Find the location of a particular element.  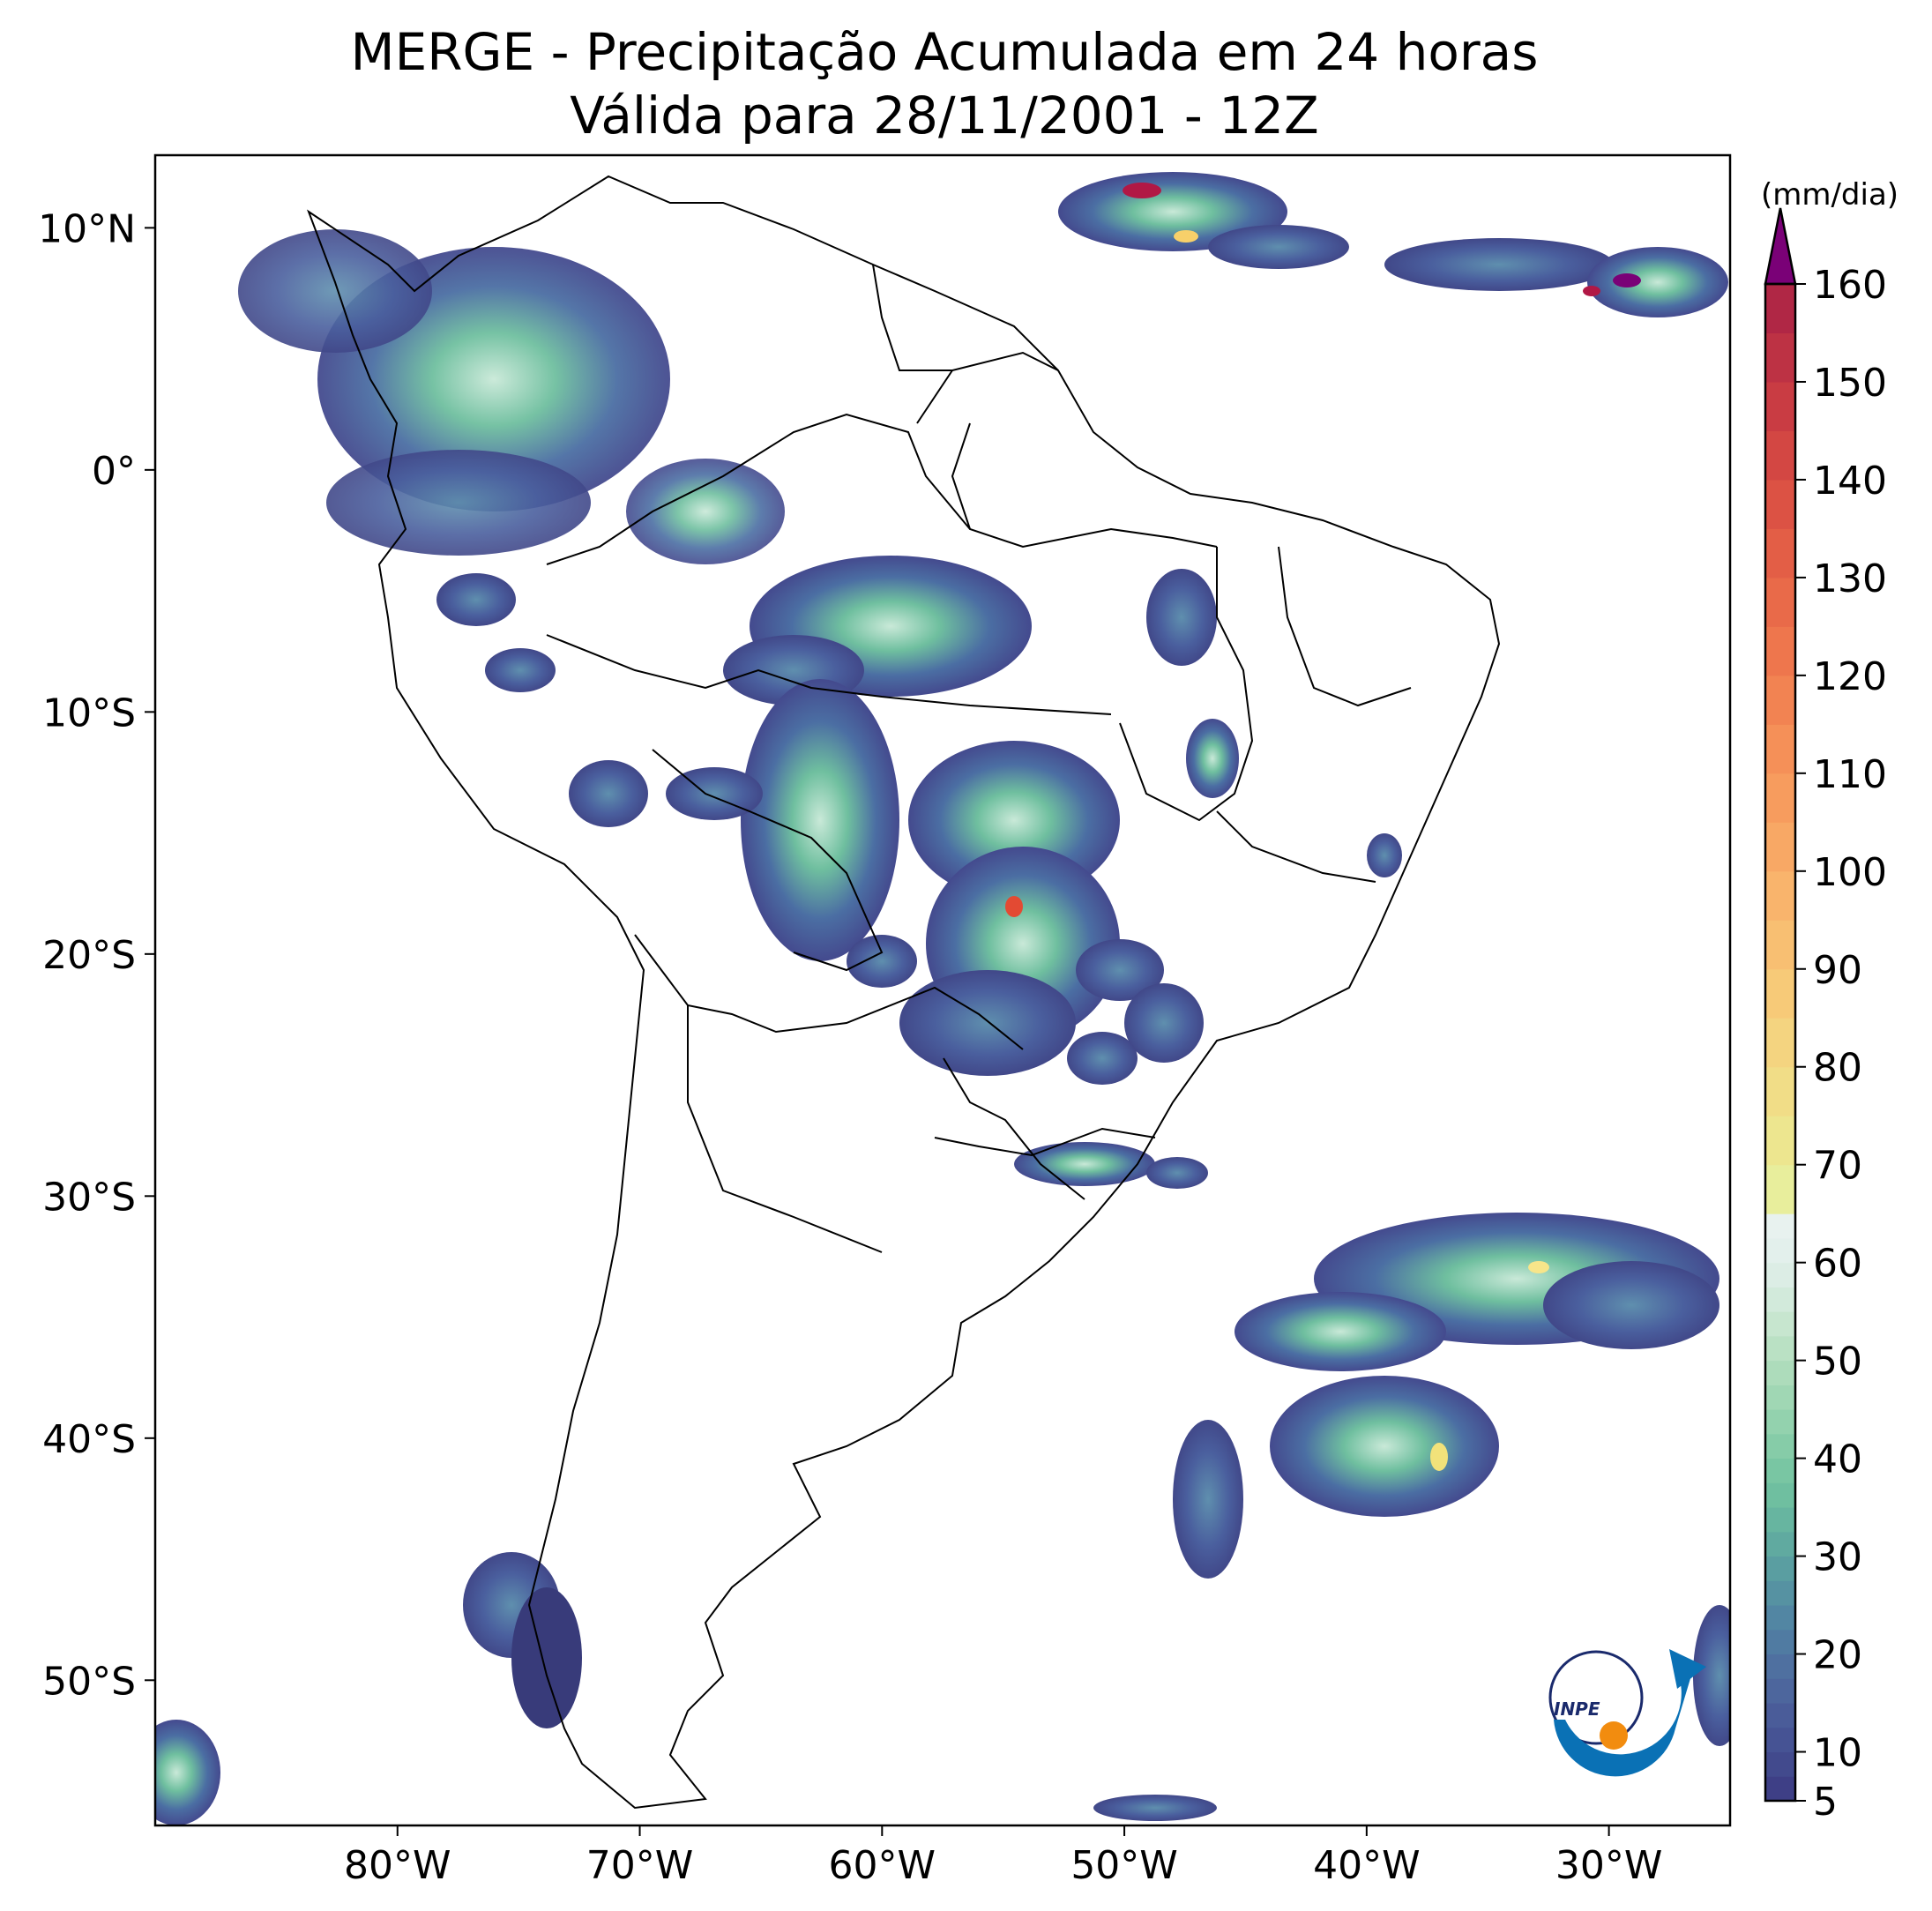

lat-tick-label: 0° is located at coordinates (114, 472).